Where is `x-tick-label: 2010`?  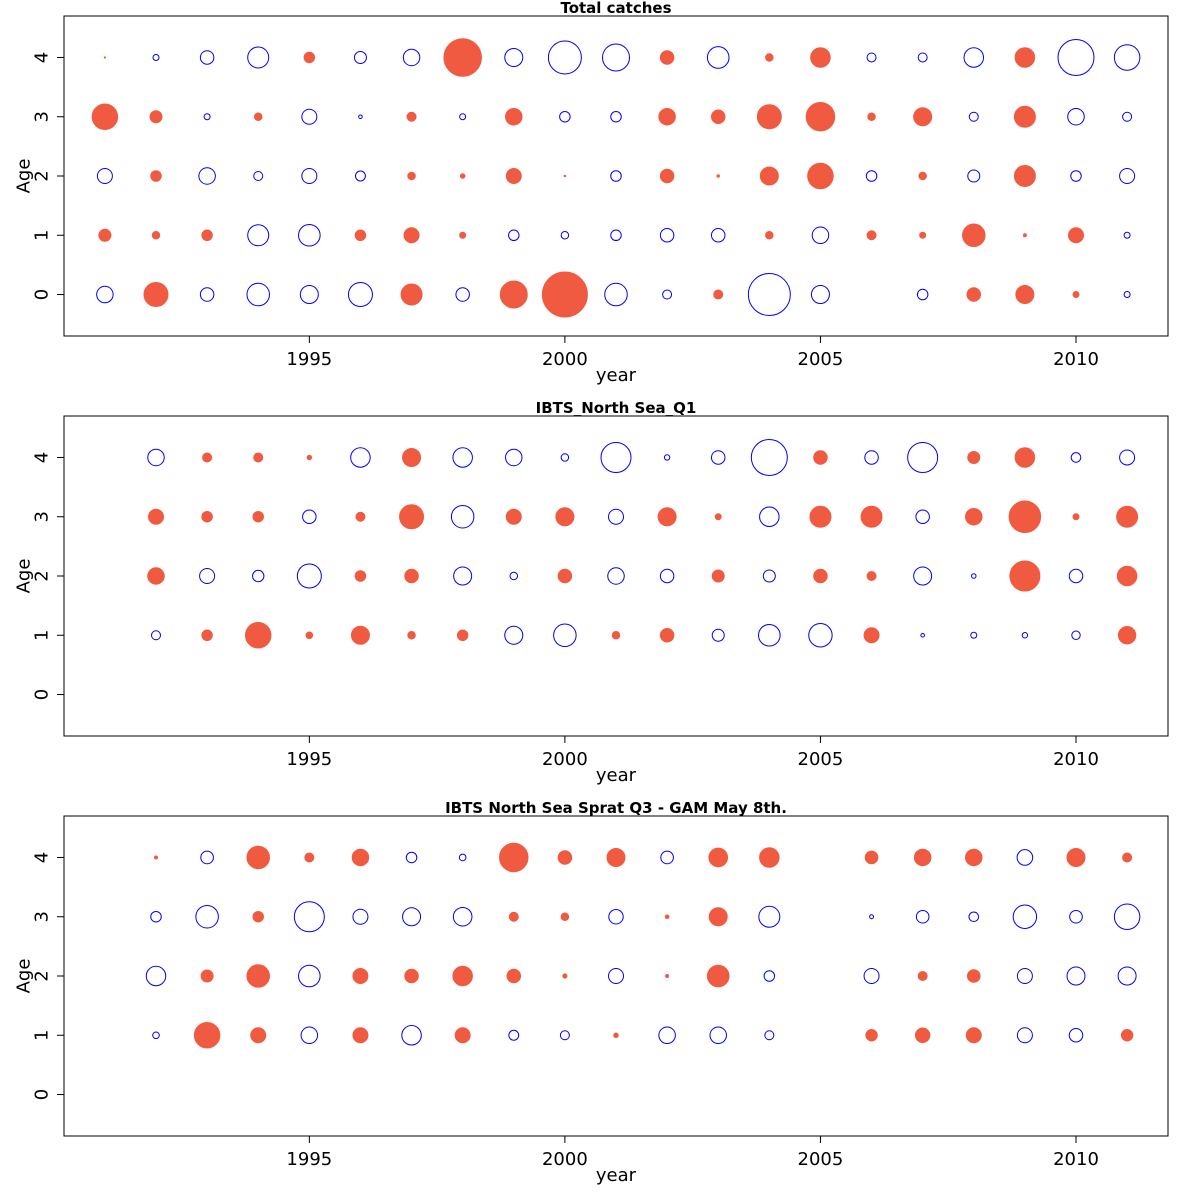
x-tick-label: 2010 is located at coordinates (1076, 359).